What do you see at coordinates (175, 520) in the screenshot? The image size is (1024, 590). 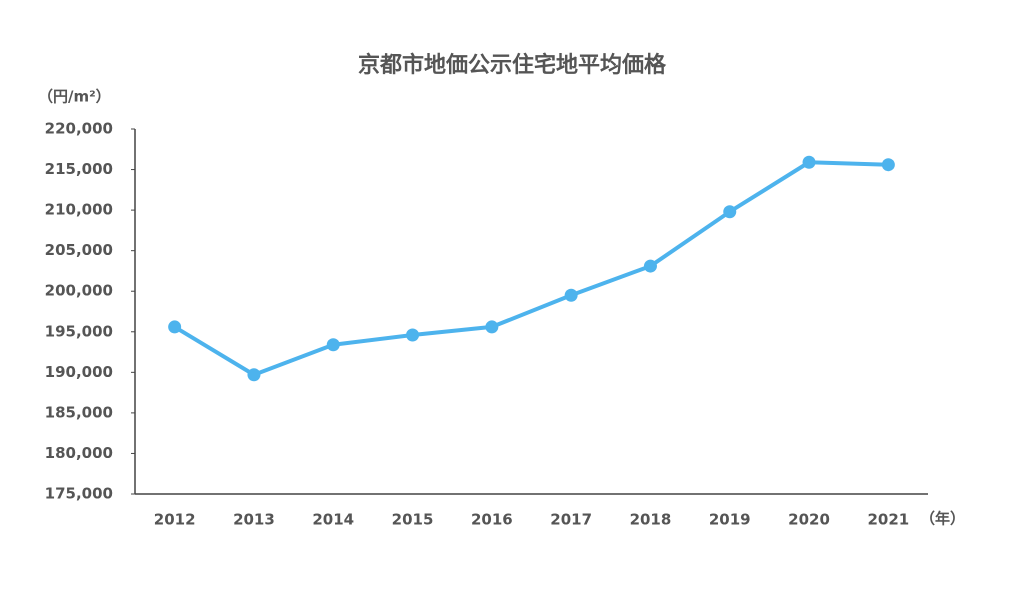 I see `x-tick-label: 2012` at bounding box center [175, 520].